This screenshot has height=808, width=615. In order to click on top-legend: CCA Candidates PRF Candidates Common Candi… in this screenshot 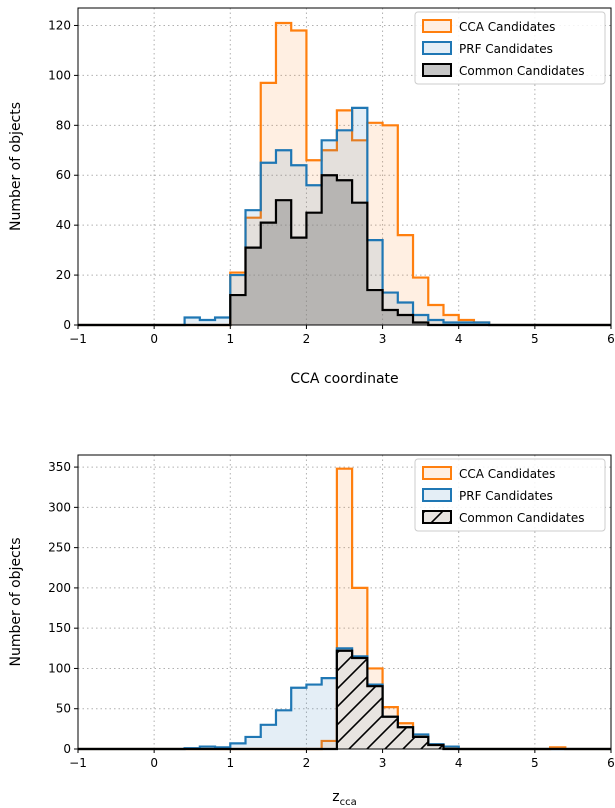, I will do `click(510, 48)`.